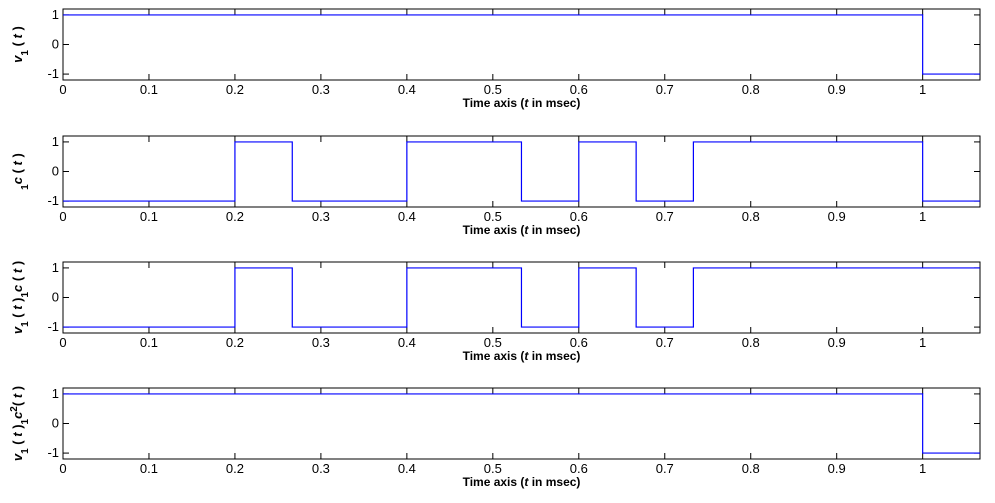  Describe the element at coordinates (20, 423) in the screenshot. I see `y-axis-label: v1 ( t )1c2( t )` at that location.